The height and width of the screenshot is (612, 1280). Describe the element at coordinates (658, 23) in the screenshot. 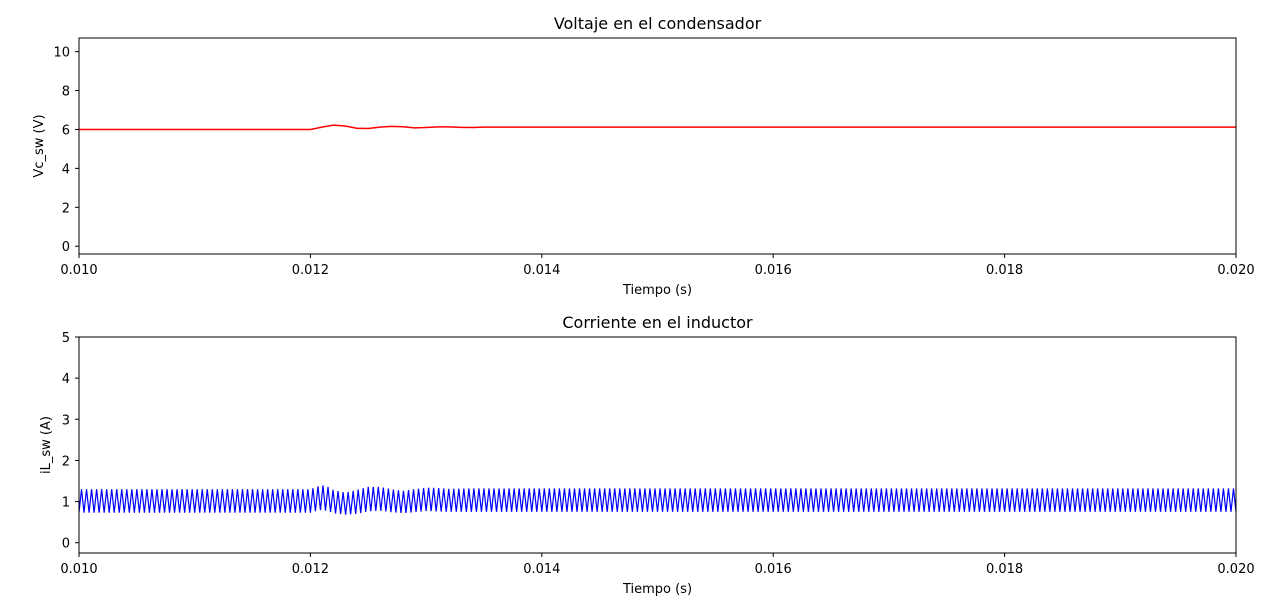

I see `chart-title: Voltaje en el condensador` at that location.